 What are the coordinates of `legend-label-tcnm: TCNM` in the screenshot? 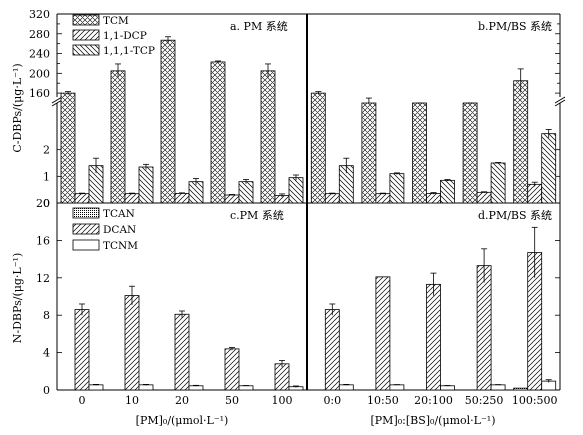 It's located at (120, 246).